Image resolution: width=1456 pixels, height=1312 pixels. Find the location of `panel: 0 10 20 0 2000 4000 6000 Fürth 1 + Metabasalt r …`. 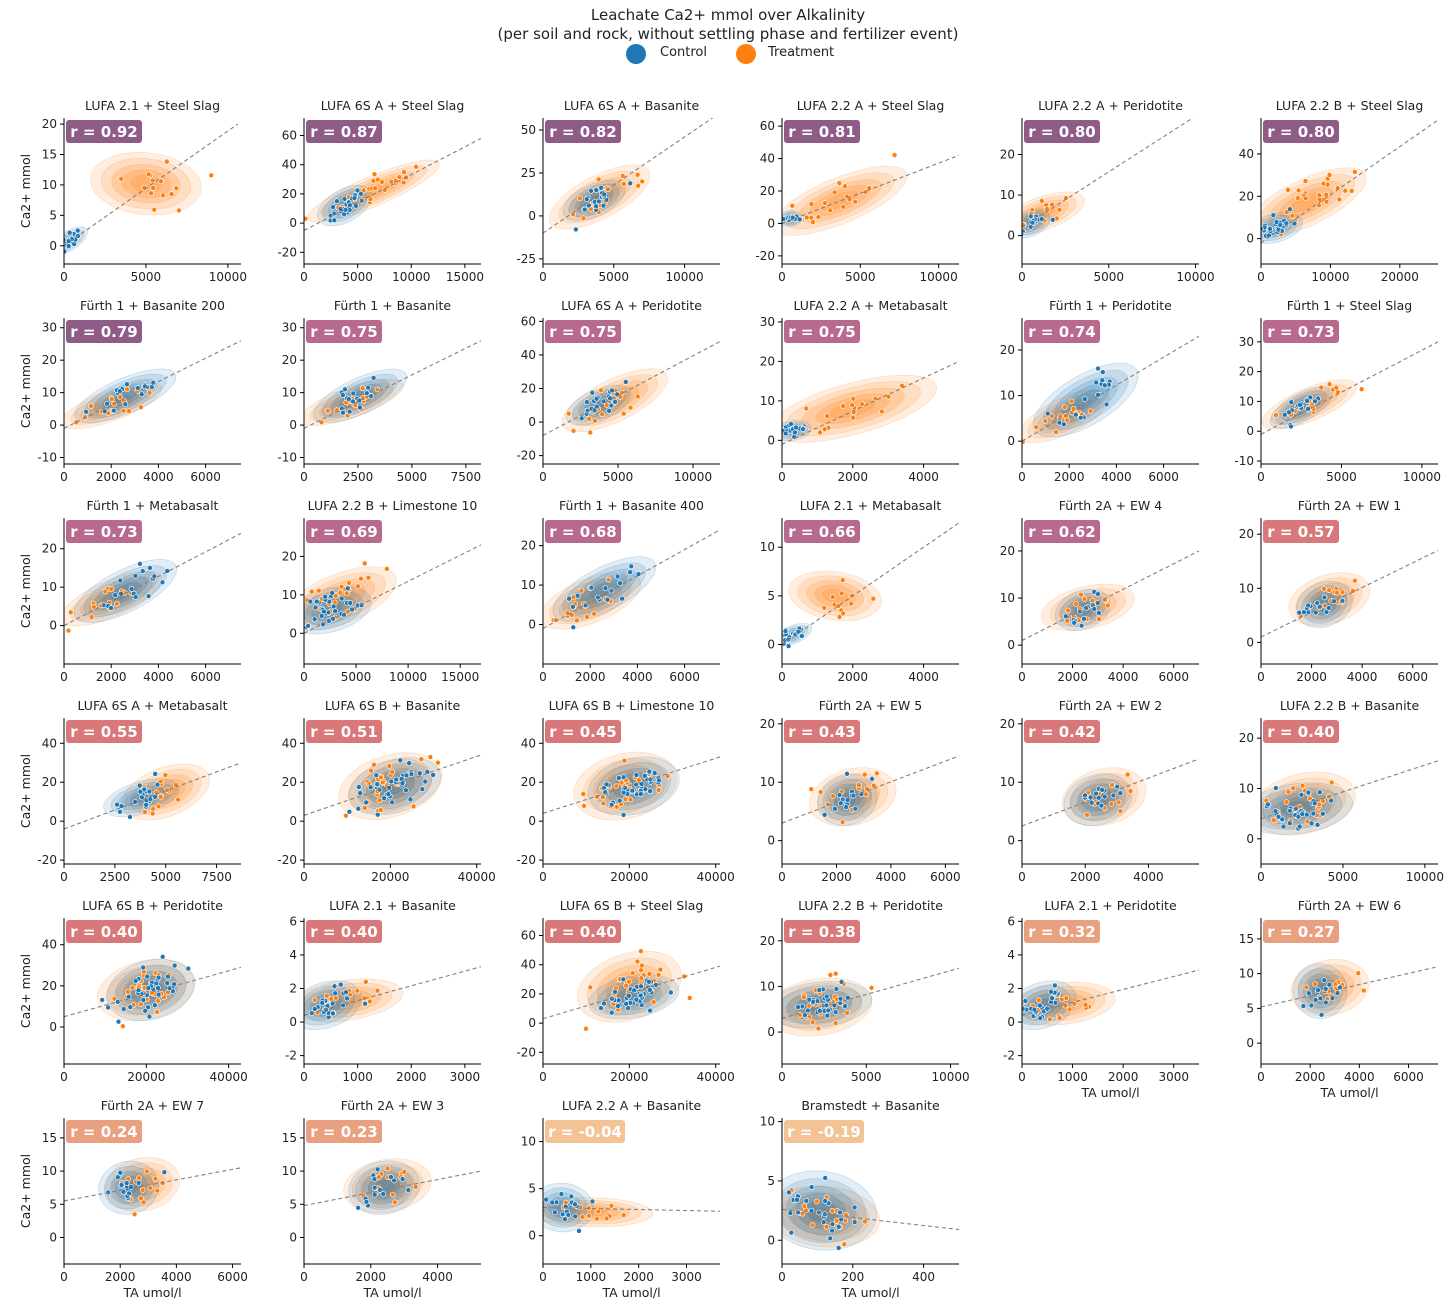

panel: 0 10 20 0 2000 4000 6000 Fürth 1 + Metabasalt r … is located at coordinates (129, 591).